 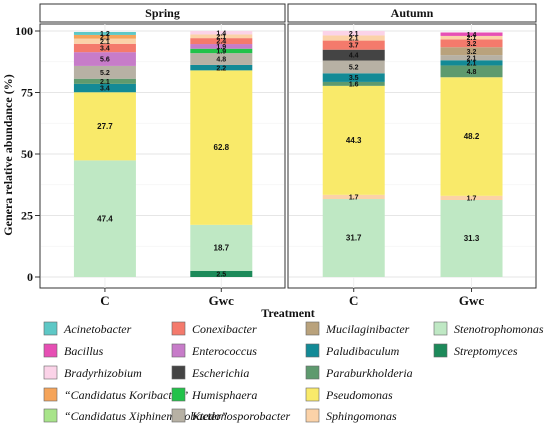 I want to click on legend-label: Bacillus, so click(x=84, y=351).